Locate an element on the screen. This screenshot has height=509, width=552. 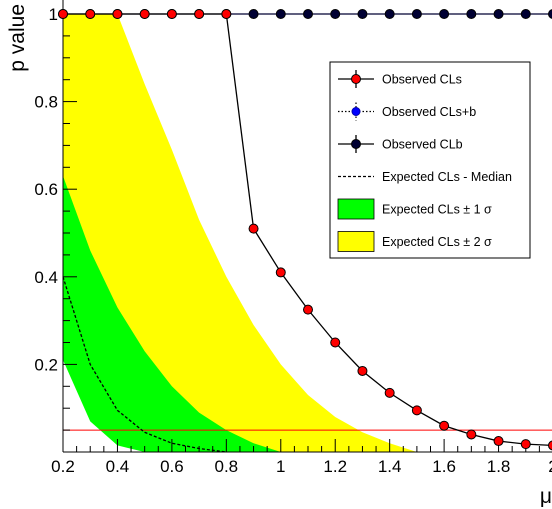
legend-label: Expected CLs ± 1 σ is located at coordinates (437, 210).